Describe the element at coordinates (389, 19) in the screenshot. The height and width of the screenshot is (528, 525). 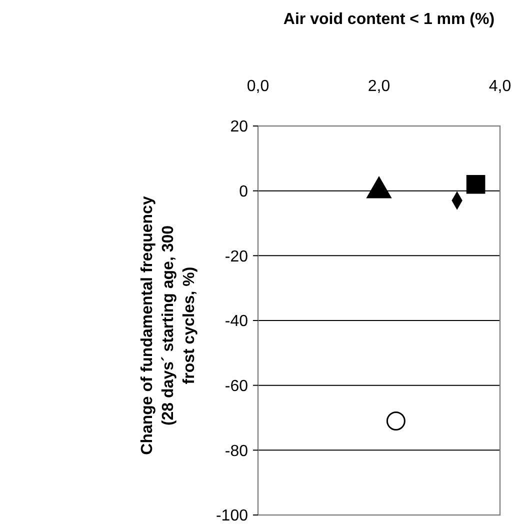
I see `x-axis-title: Air void content < 1 mm (%)` at that location.